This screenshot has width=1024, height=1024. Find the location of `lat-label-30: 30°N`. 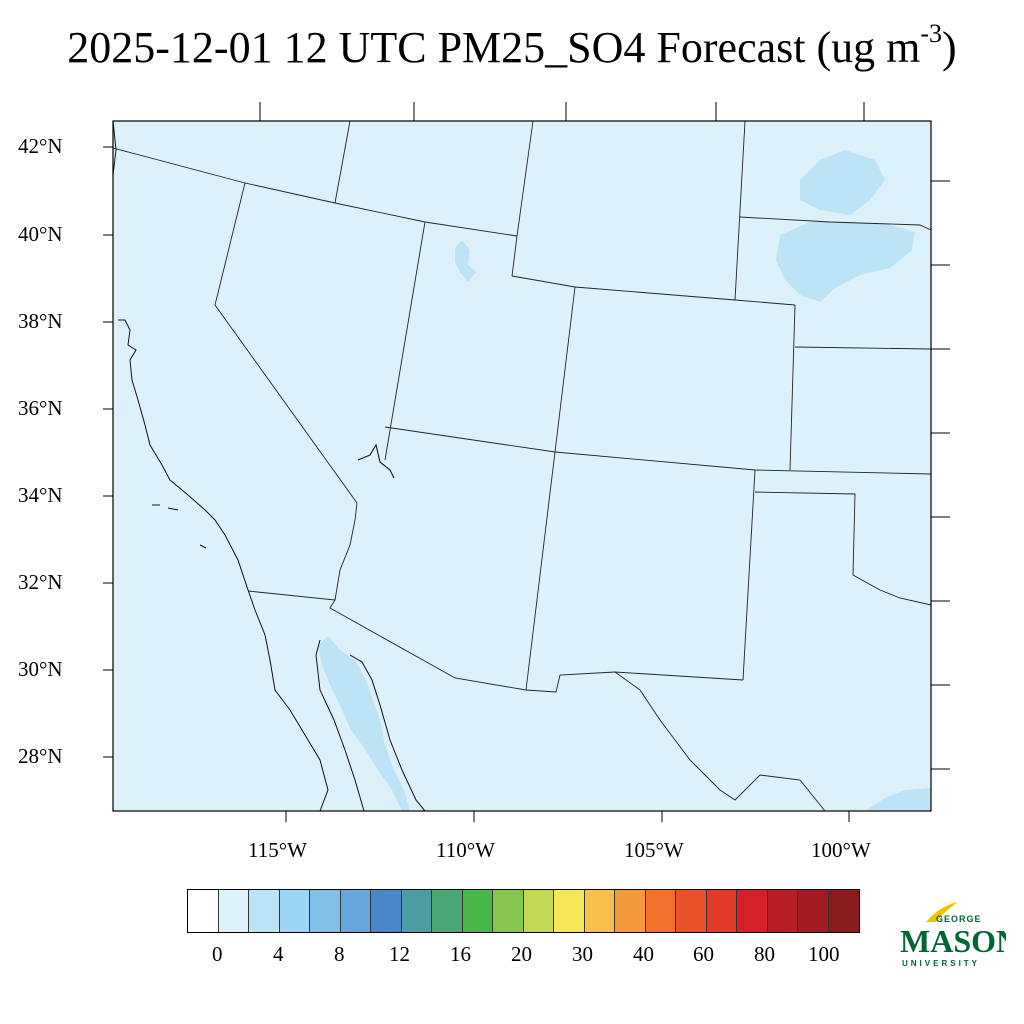

lat-label-30: 30°N is located at coordinates (40, 669).